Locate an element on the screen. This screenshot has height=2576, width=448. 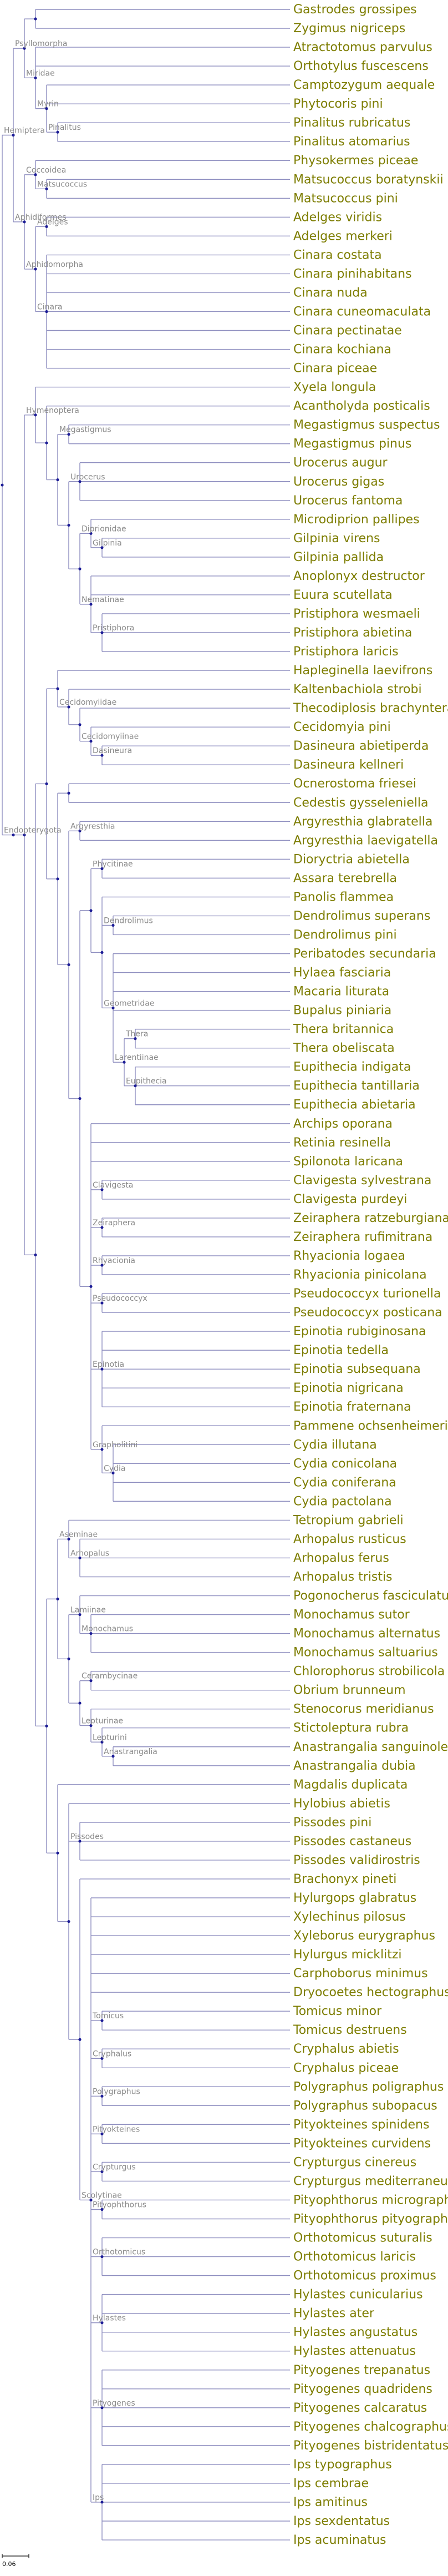
tip-label-polygraphus-poligraphus: Polygraphus poligraphus is located at coordinates (369, 2087).